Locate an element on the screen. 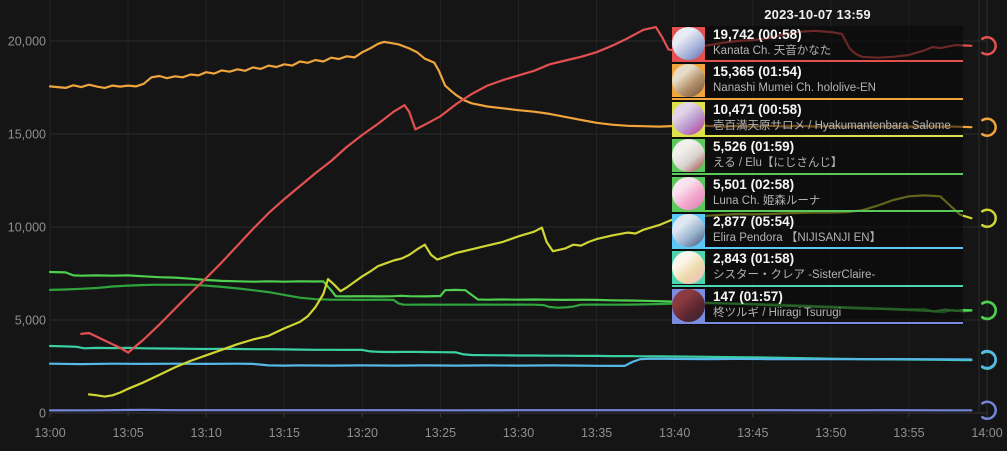 Image resolution: width=1007 pixels, height=451 pixels. legend-texts: 19,742 (00:58) Kanata Ch. 天音かなた is located at coordinates (838, 42).